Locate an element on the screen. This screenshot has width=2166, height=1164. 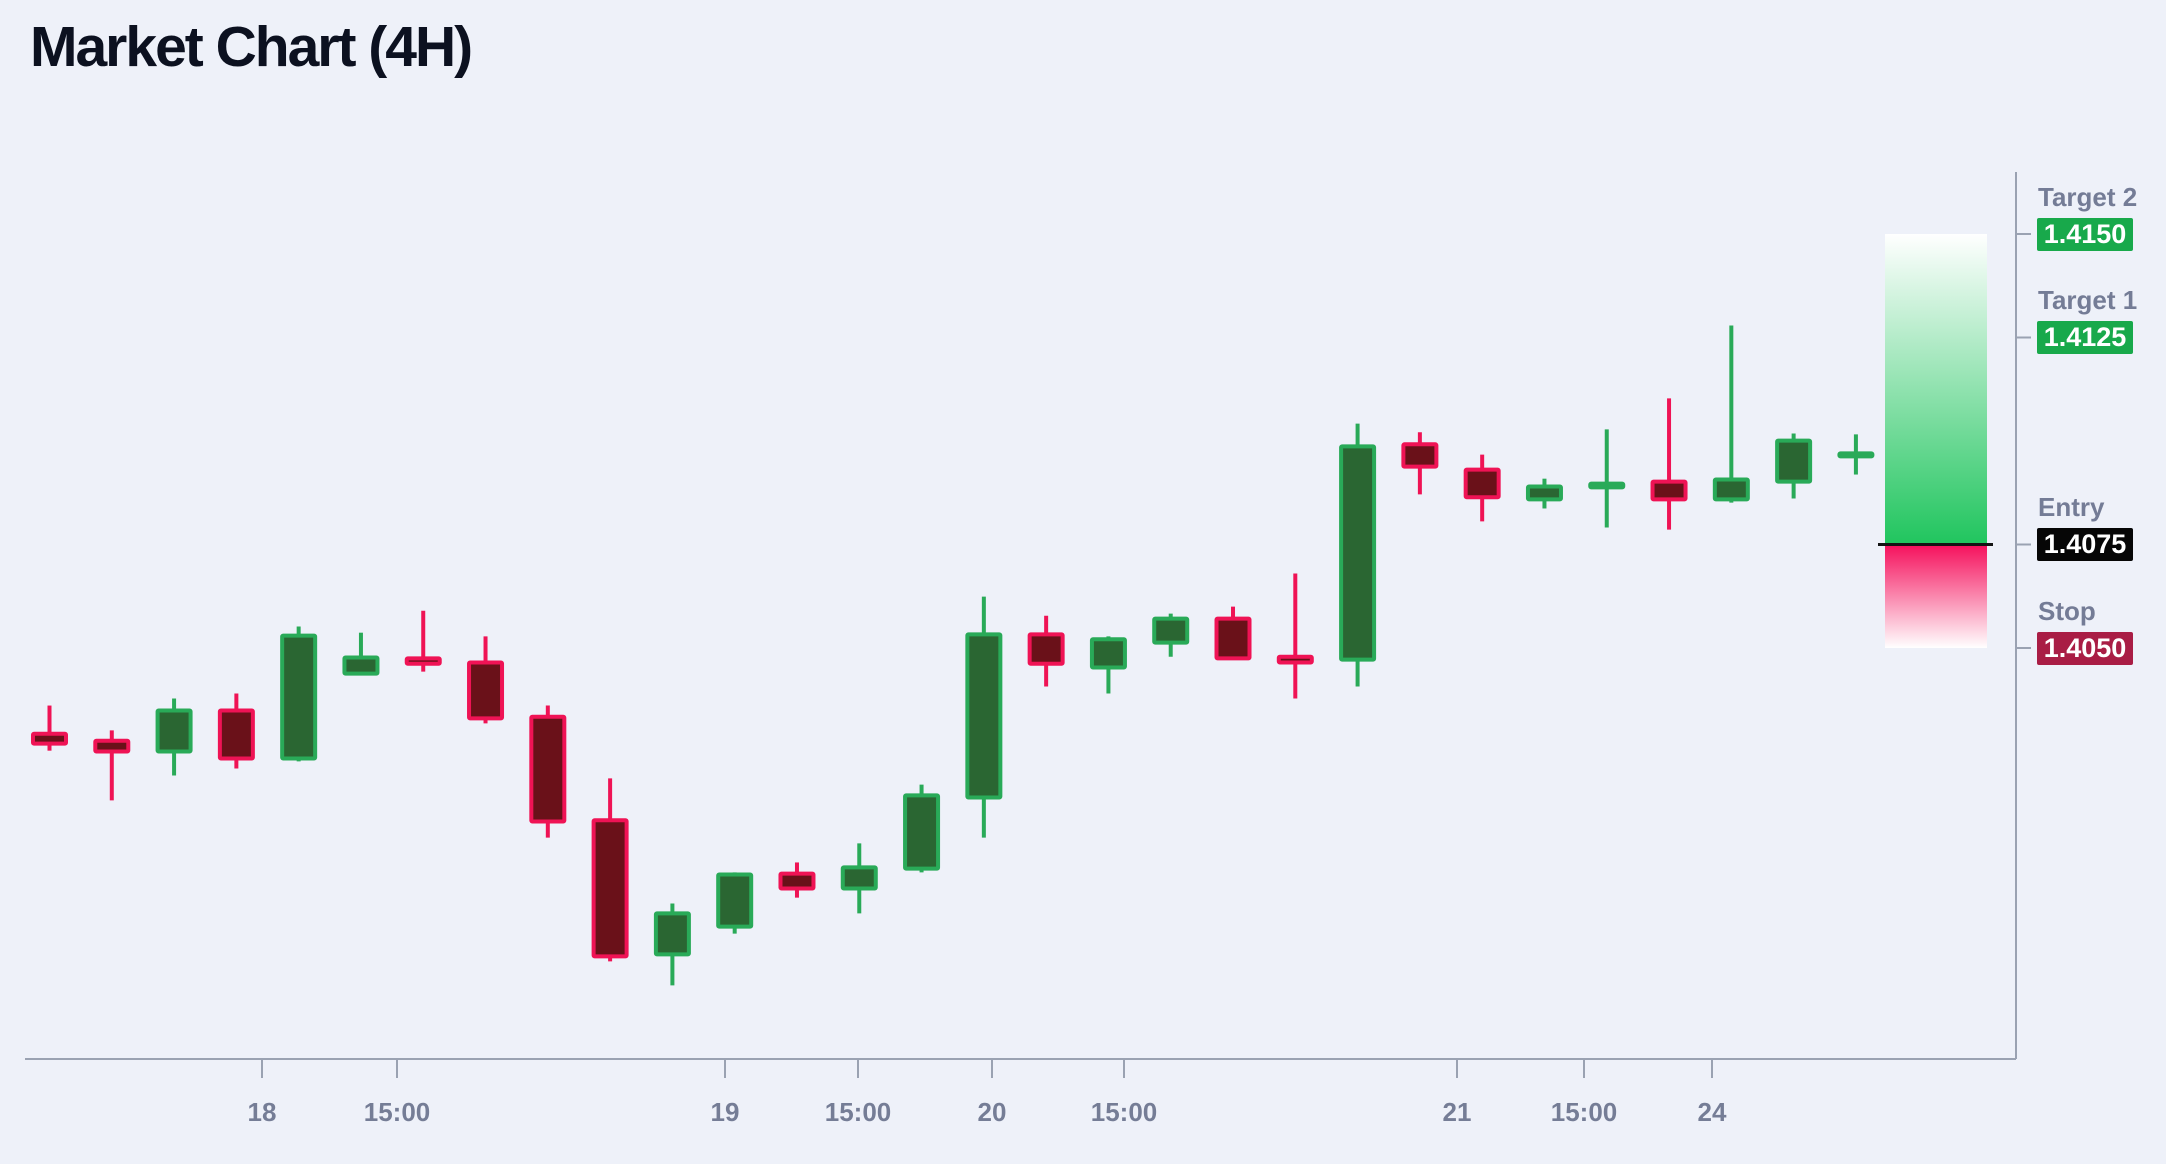
x-axis-tick-label: 24 is located at coordinates (1712, 1112).